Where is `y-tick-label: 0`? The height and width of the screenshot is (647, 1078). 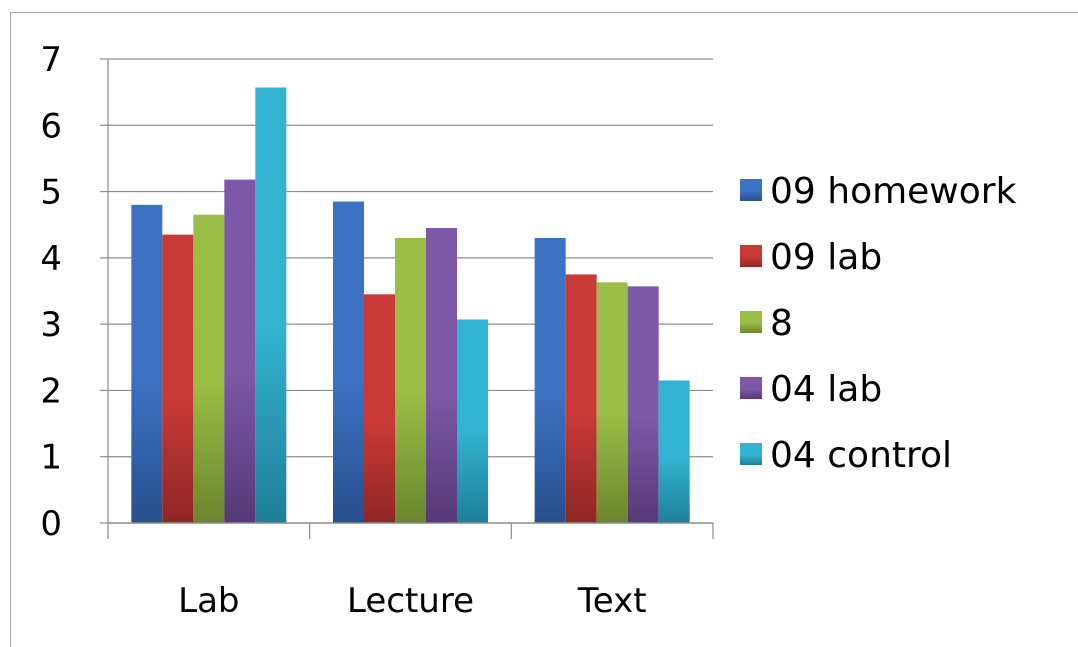 y-tick-label: 0 is located at coordinates (51, 524).